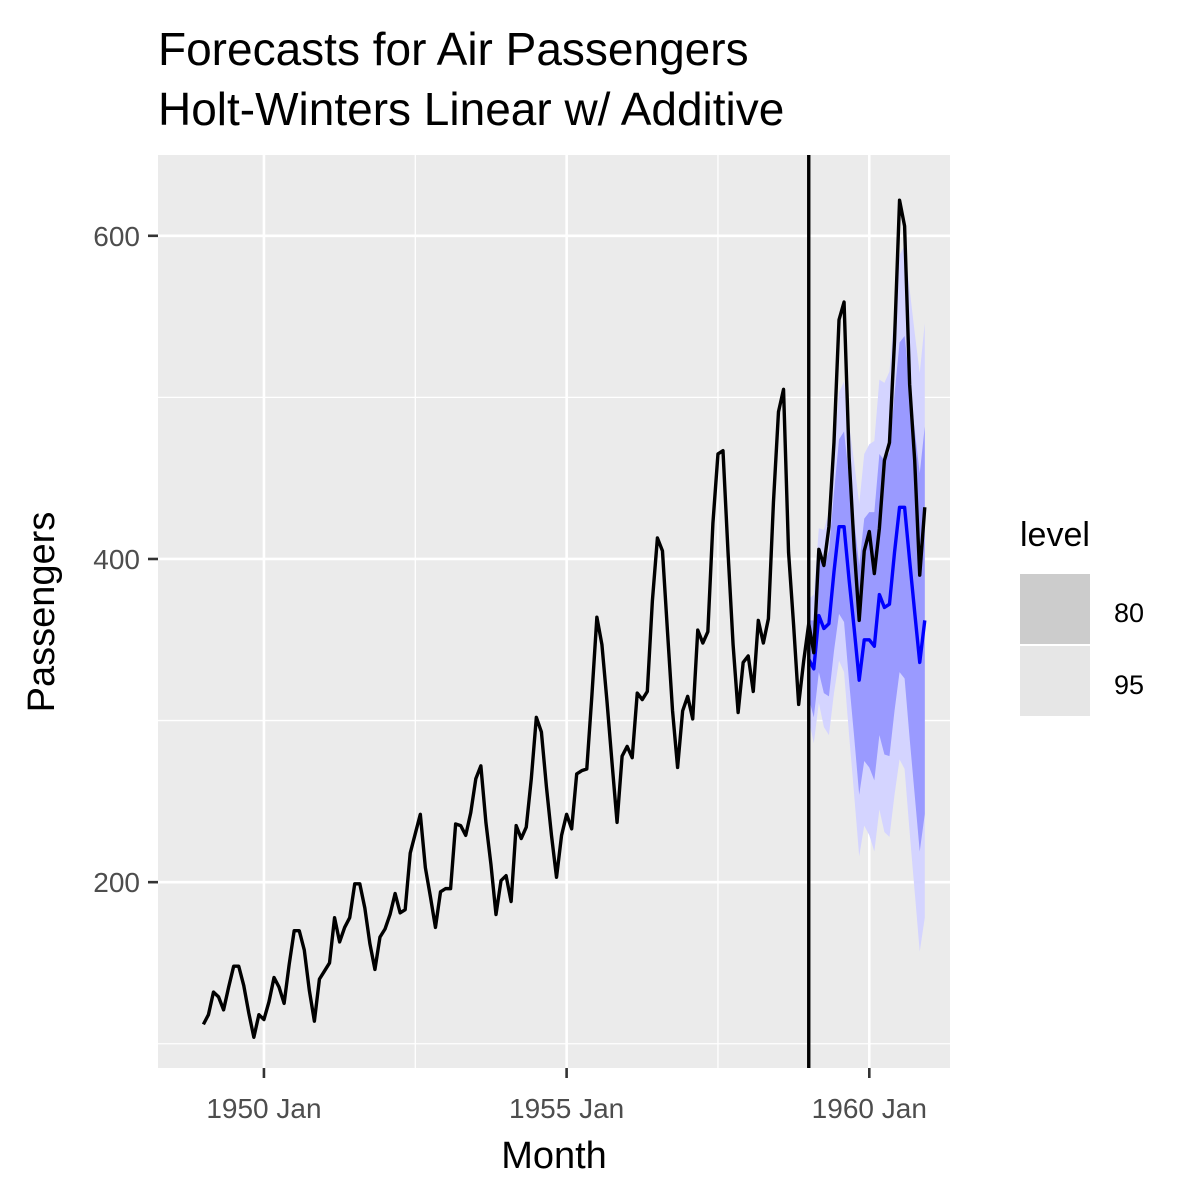  What do you see at coordinates (116, 882) in the screenshot?
I see `y-tick-label: 200` at bounding box center [116, 882].